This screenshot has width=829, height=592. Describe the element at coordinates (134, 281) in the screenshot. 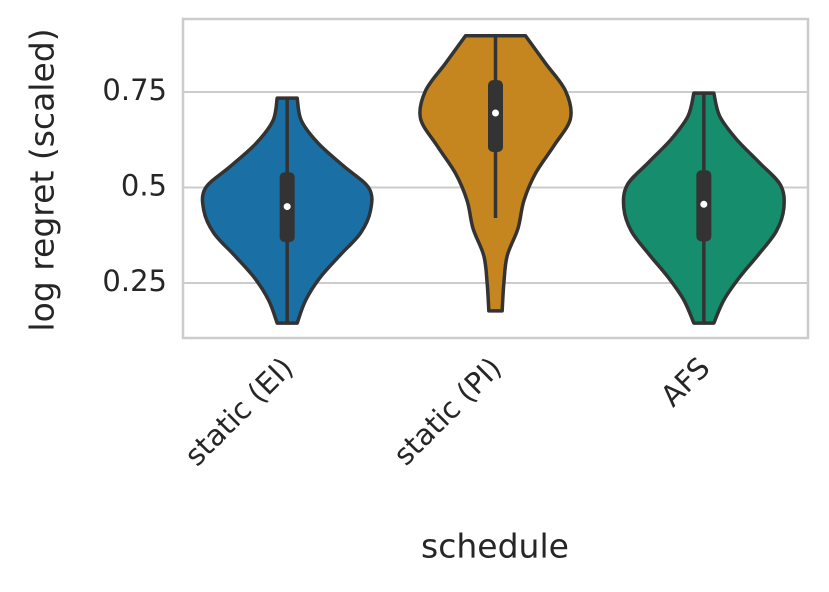

I see `y-tick-label: 0.25` at that location.